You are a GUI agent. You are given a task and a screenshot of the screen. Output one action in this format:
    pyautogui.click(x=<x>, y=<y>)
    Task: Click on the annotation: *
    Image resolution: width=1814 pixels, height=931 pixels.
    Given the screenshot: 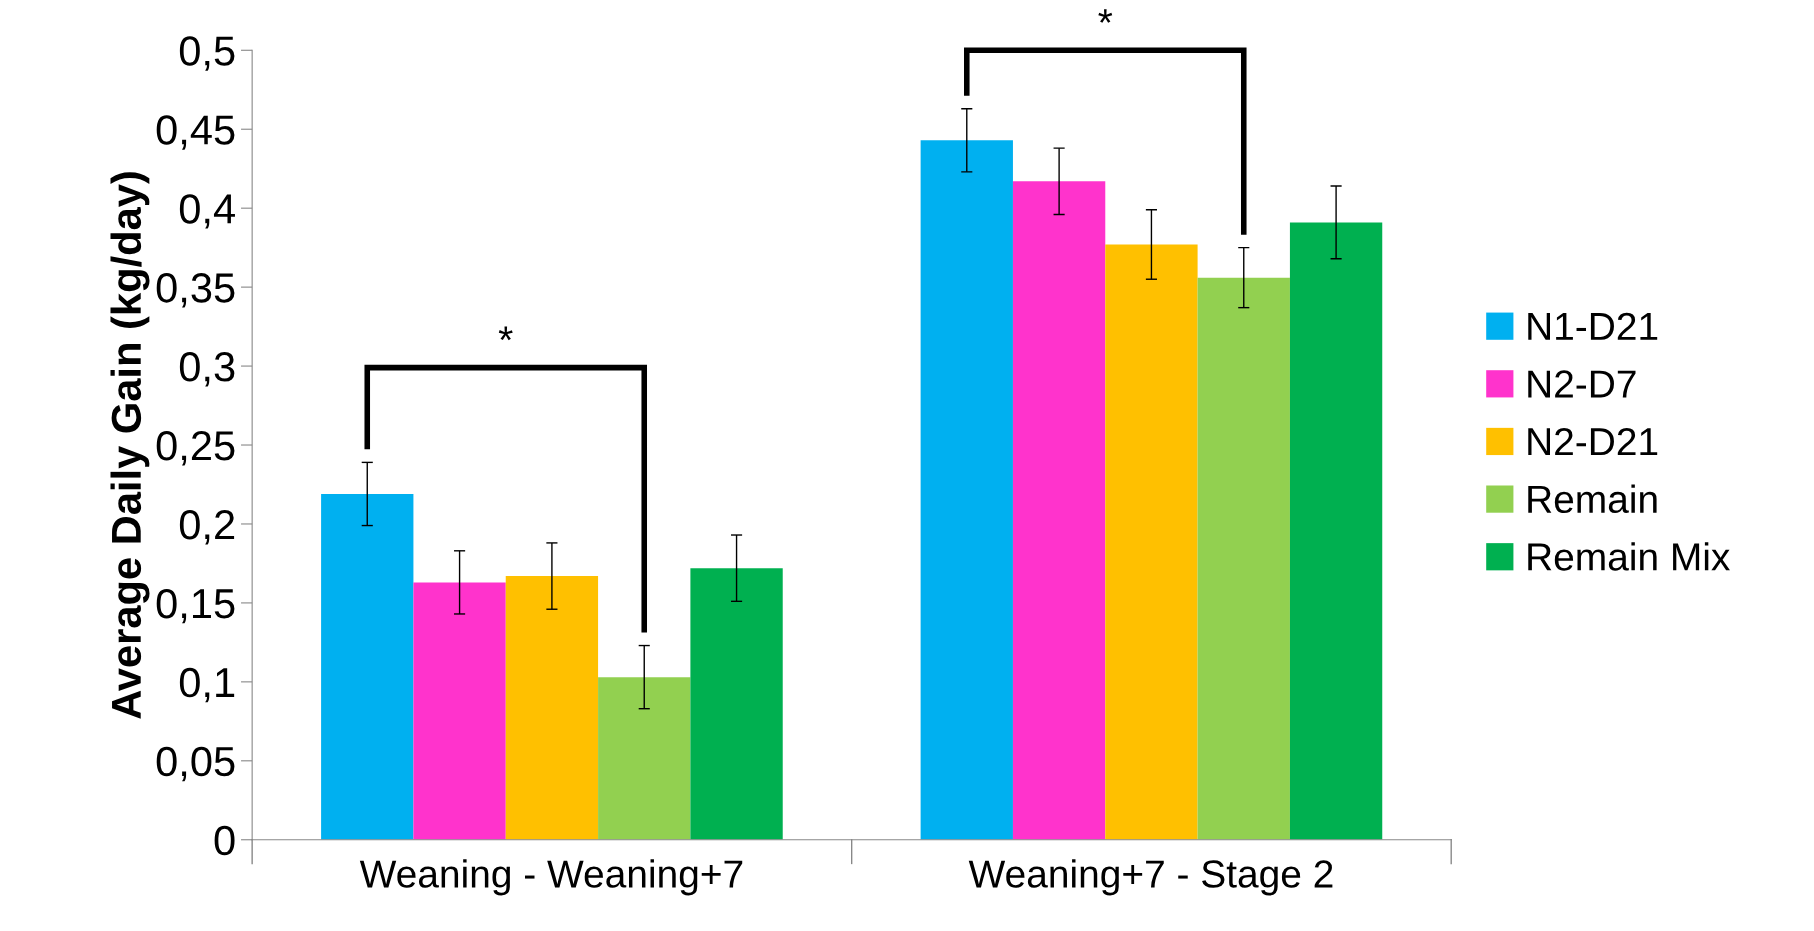 What is the action you would take?
    pyautogui.click(x=505, y=333)
    